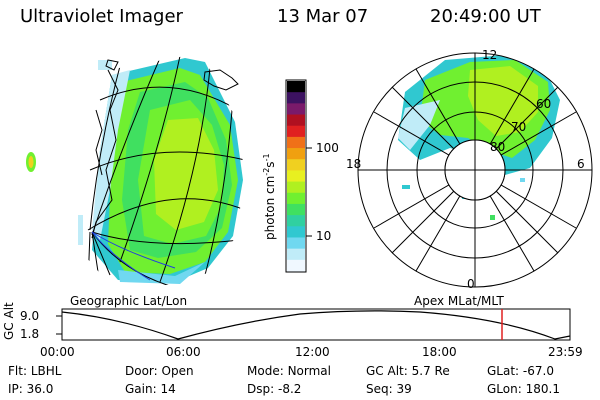  I want to click on lat-label-60: 60, so click(544, 104).